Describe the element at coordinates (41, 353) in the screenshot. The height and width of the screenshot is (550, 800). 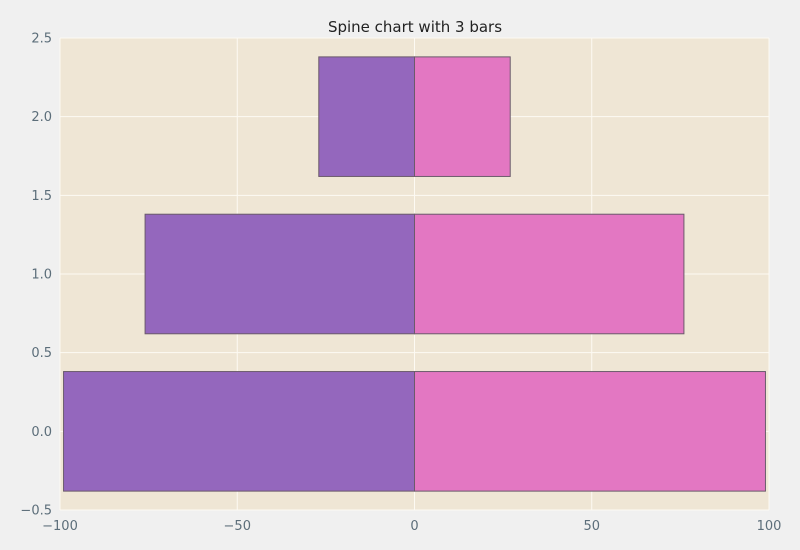
I see `y-tick-label-2: 0.5` at that location.